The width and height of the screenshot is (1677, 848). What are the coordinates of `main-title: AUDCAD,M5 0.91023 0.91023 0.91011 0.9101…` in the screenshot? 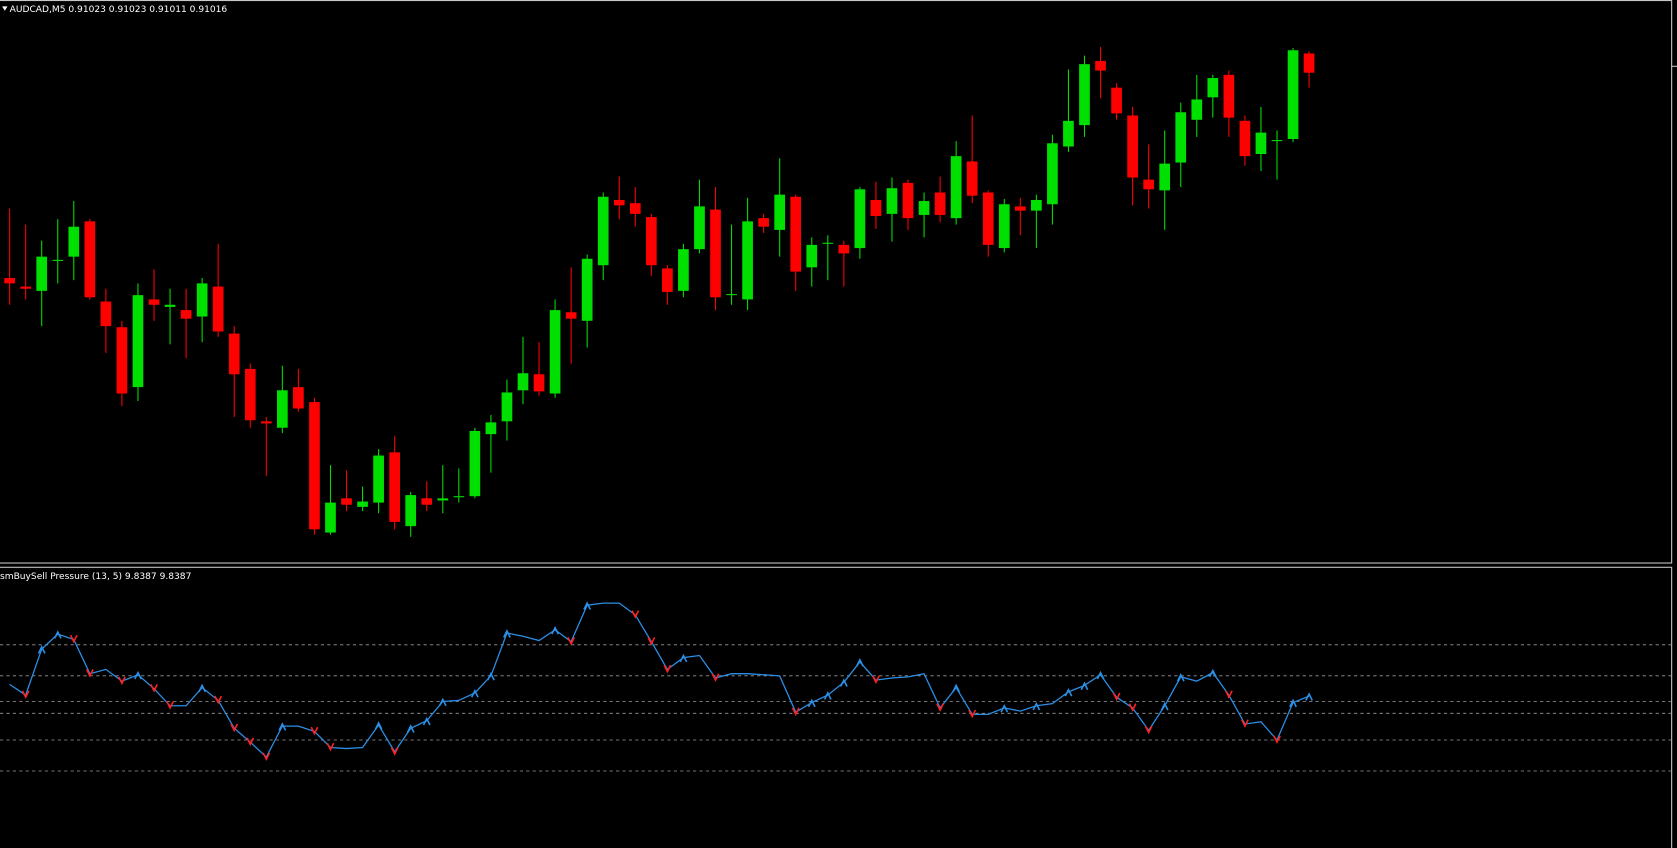 It's located at (119, 10).